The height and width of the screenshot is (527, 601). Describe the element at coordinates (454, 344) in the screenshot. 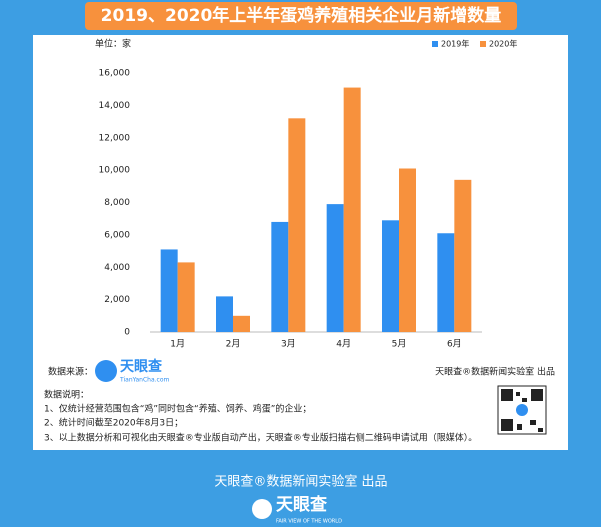

I see `x-tick-label: 6月` at that location.